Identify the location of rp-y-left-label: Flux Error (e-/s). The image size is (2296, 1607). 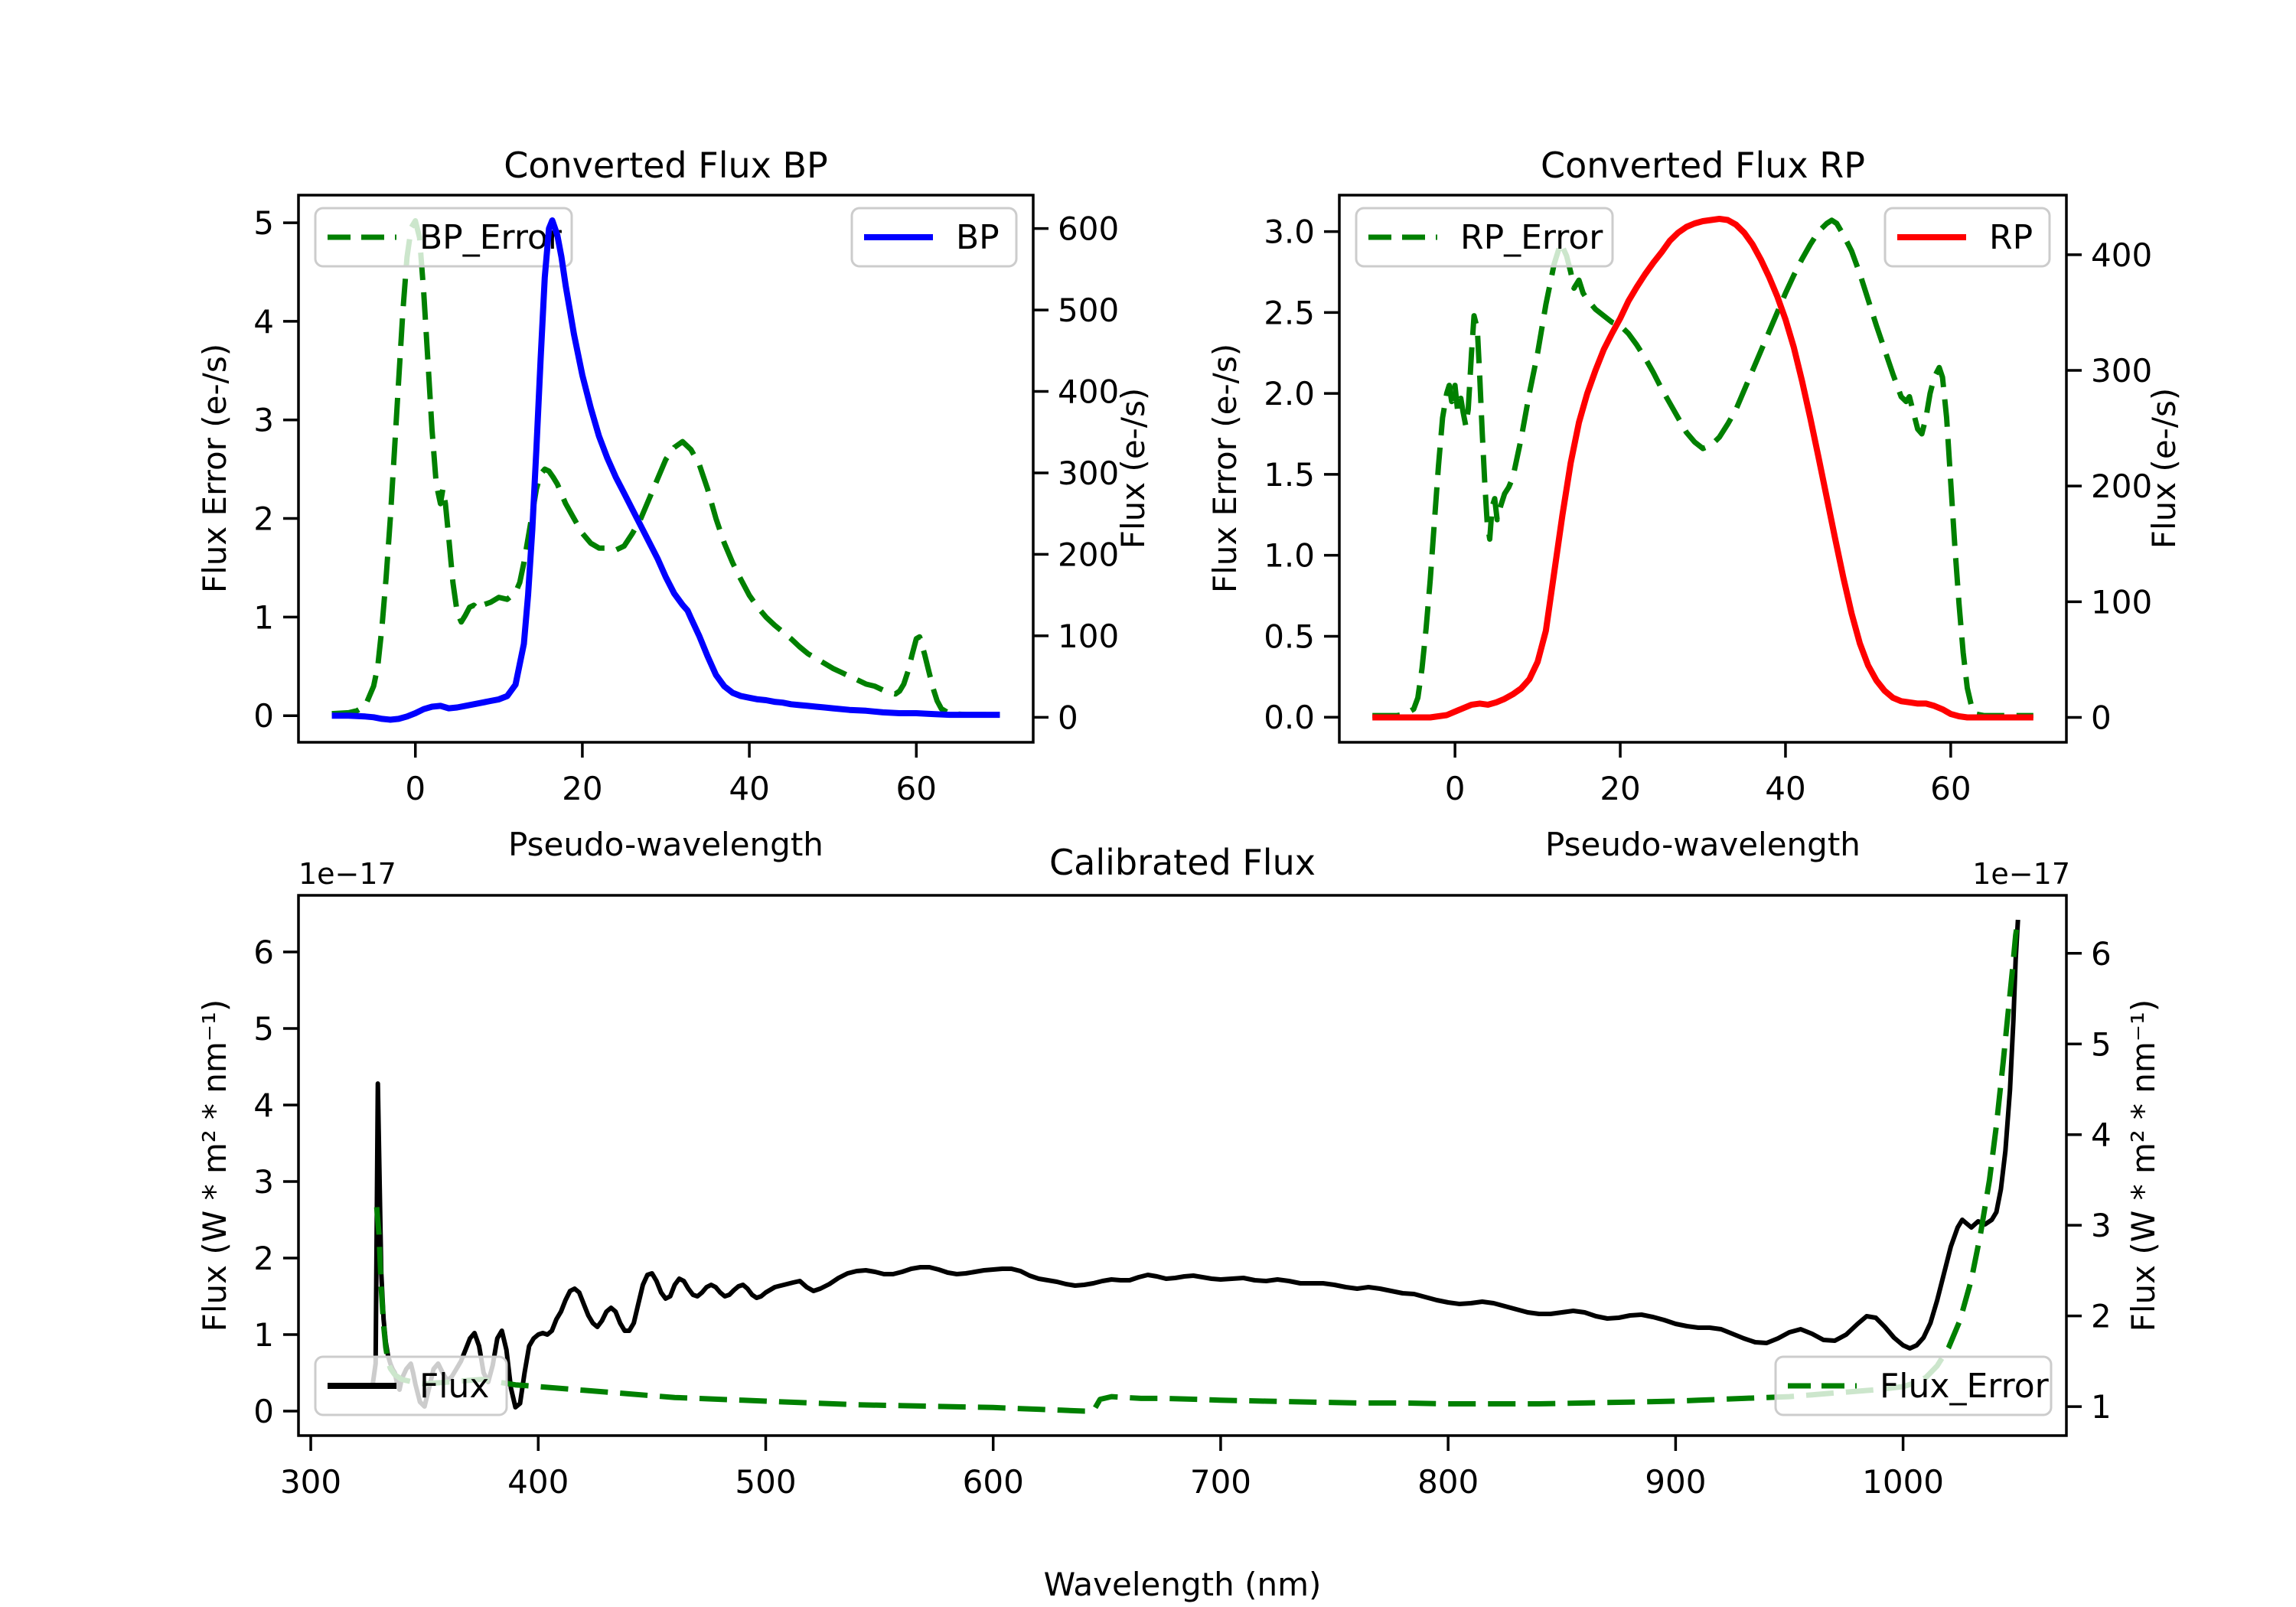
(1225, 469).